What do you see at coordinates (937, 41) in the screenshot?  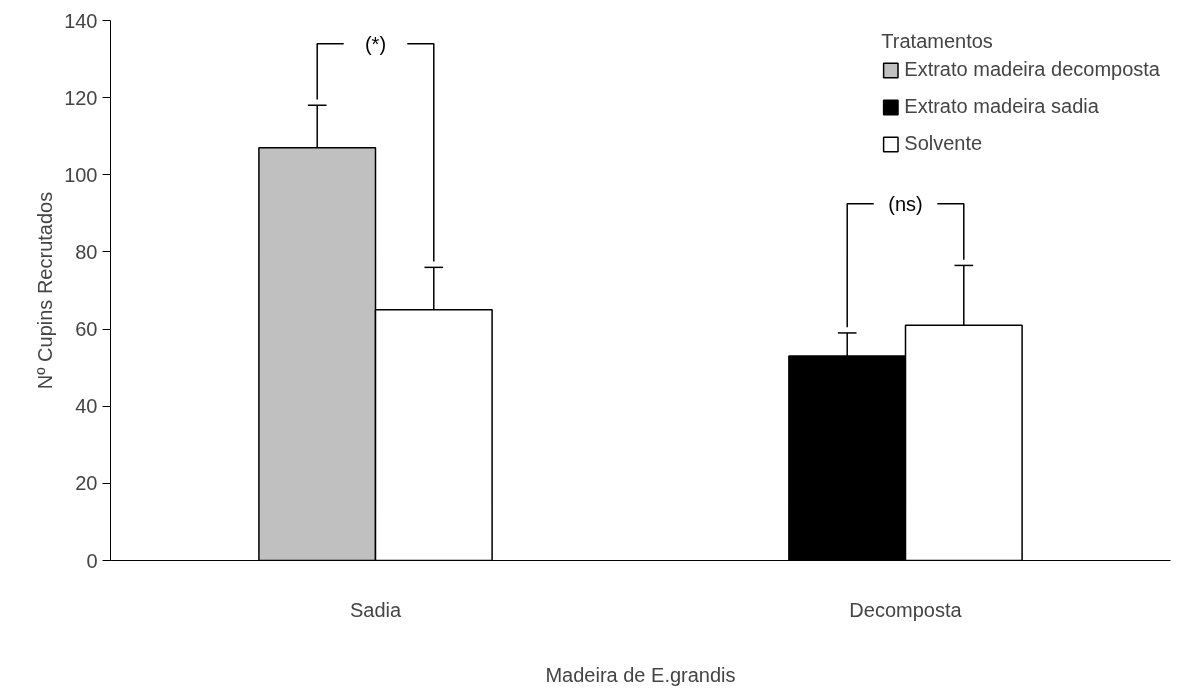 I see `legend-title: Tratamentos` at bounding box center [937, 41].